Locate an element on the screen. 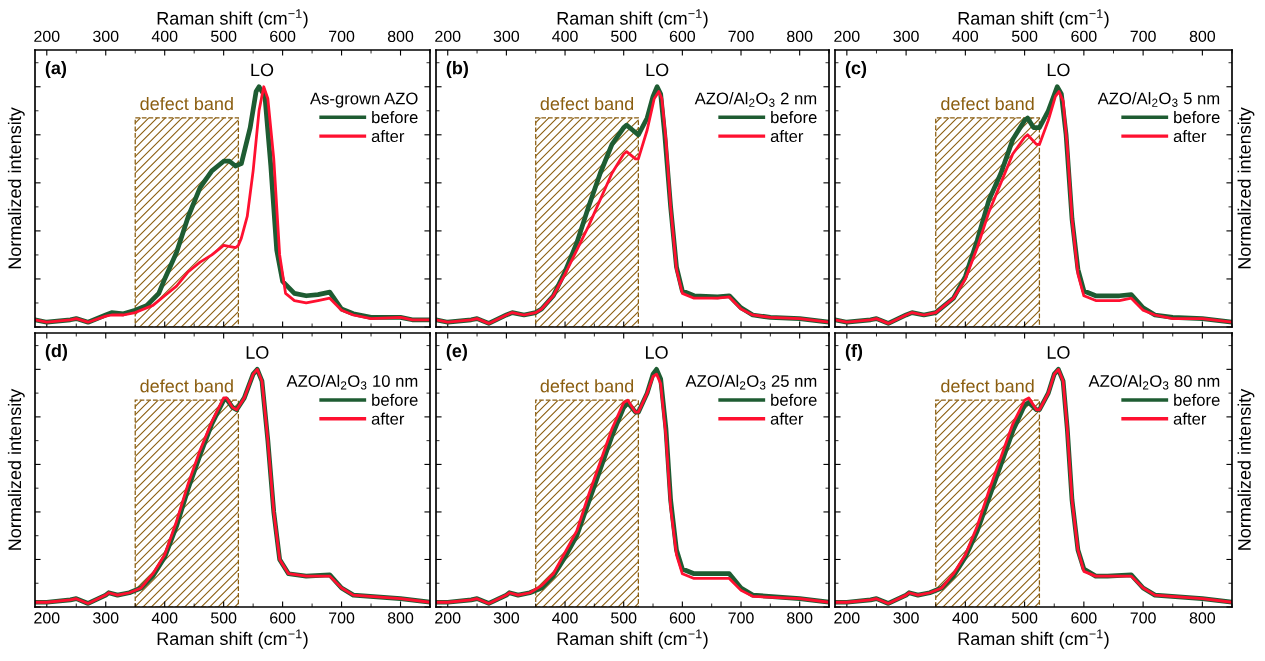 The width and height of the screenshot is (1265, 661). legend-title: AZO/Al$_{2}$O$_{3}$ 10 nm is located at coordinates (352, 382).